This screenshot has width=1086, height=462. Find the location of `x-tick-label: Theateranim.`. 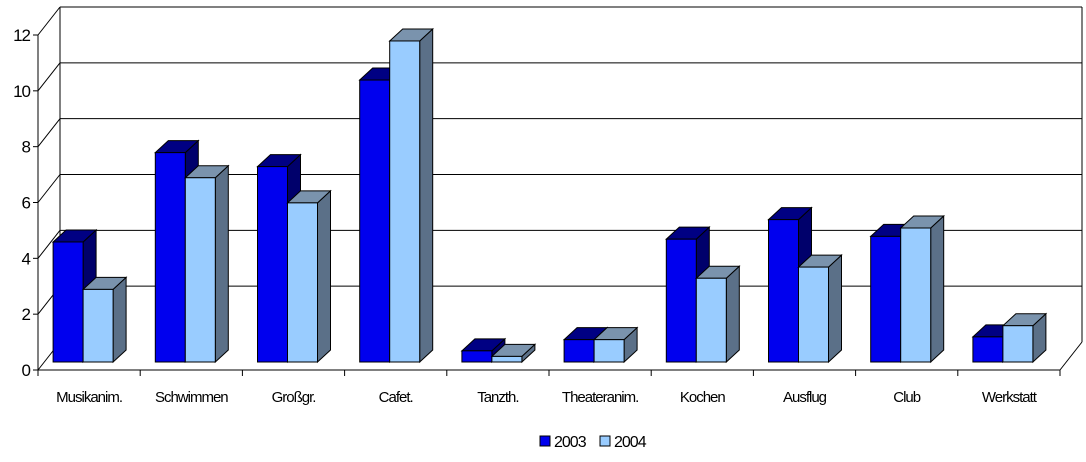

x-tick-label: Theateranim. is located at coordinates (600, 397).